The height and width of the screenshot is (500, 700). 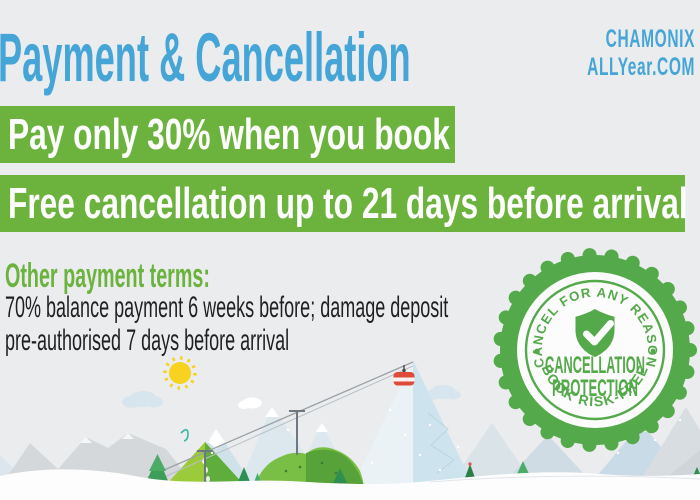 I want to click on snowy-mountain, so click(x=443, y=423).